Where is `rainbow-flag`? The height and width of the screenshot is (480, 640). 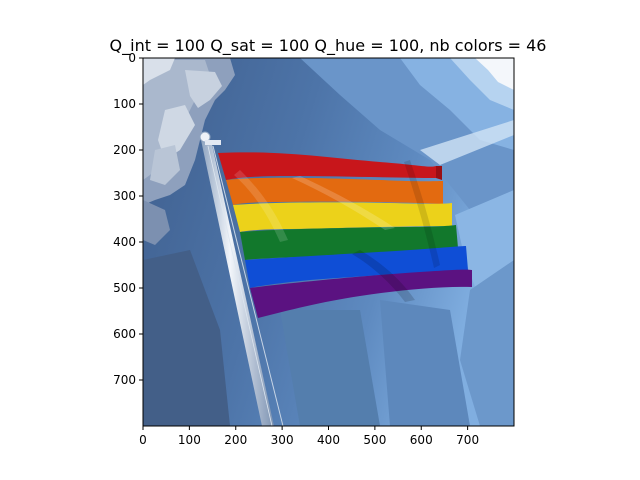
rainbow-flag is located at coordinates (345, 235).